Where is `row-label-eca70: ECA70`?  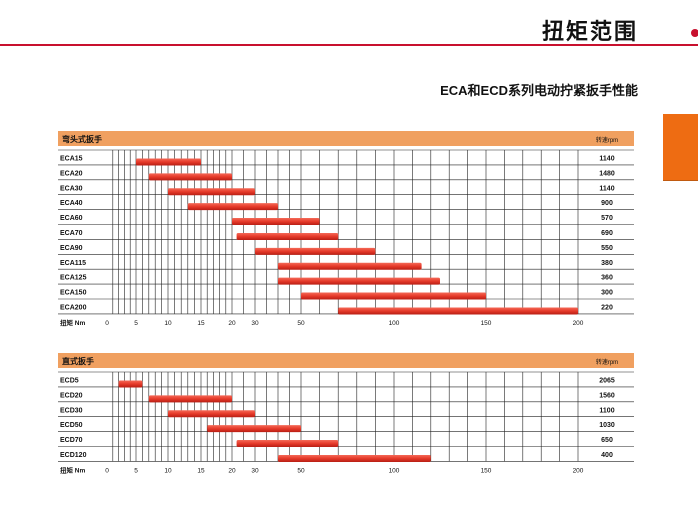 row-label-eca70: ECA70 is located at coordinates (71, 233).